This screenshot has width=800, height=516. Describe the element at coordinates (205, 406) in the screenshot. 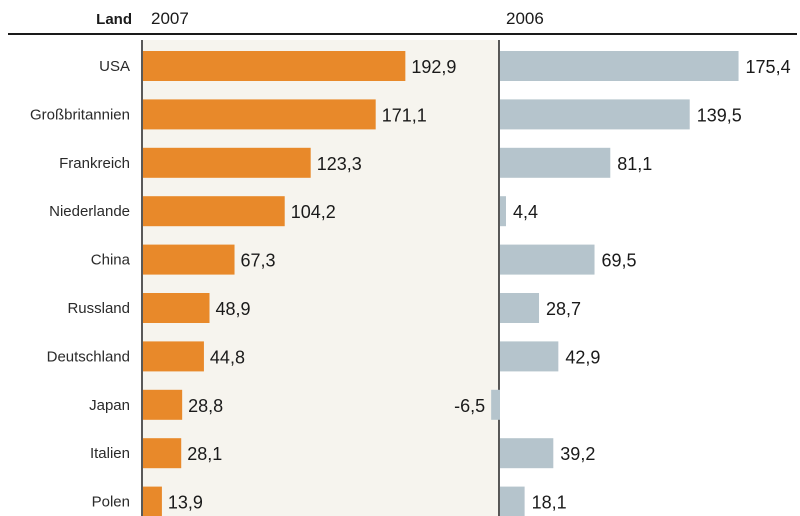

I see `value-label-2007-japan: 28,8` at that location.